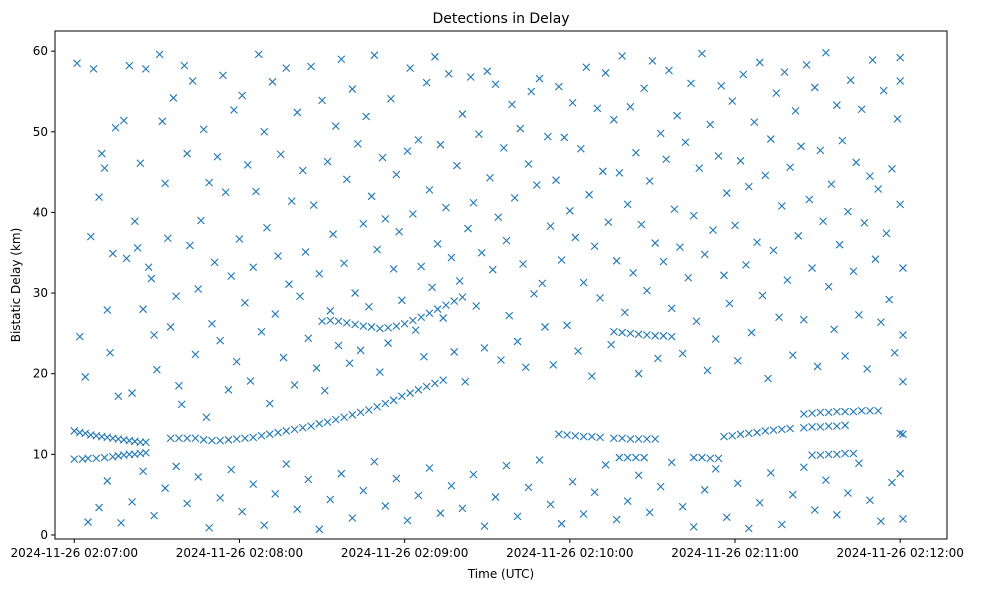  What do you see at coordinates (500, 574) in the screenshot?
I see `x-axis-label: Time (UTC)` at bounding box center [500, 574].